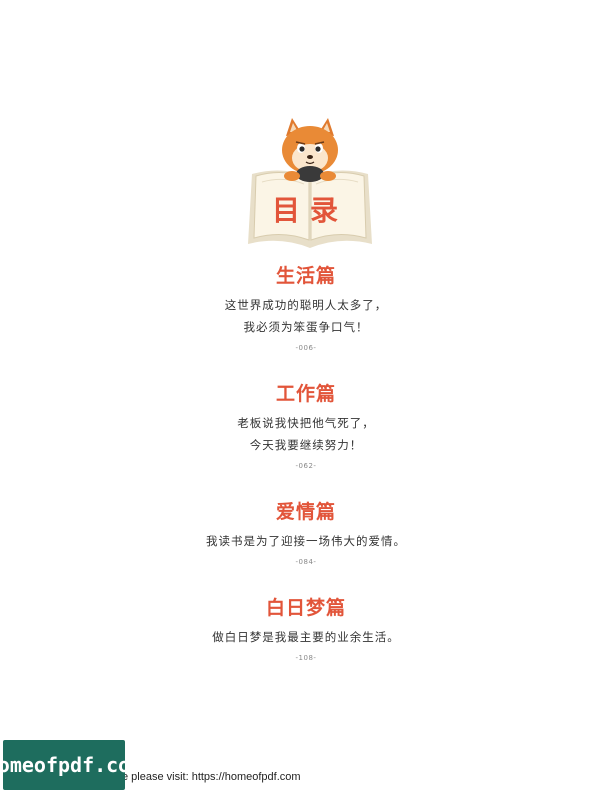 The image size is (612, 792). I want to click on dog-book-illustration: 目录, so click(310, 184).